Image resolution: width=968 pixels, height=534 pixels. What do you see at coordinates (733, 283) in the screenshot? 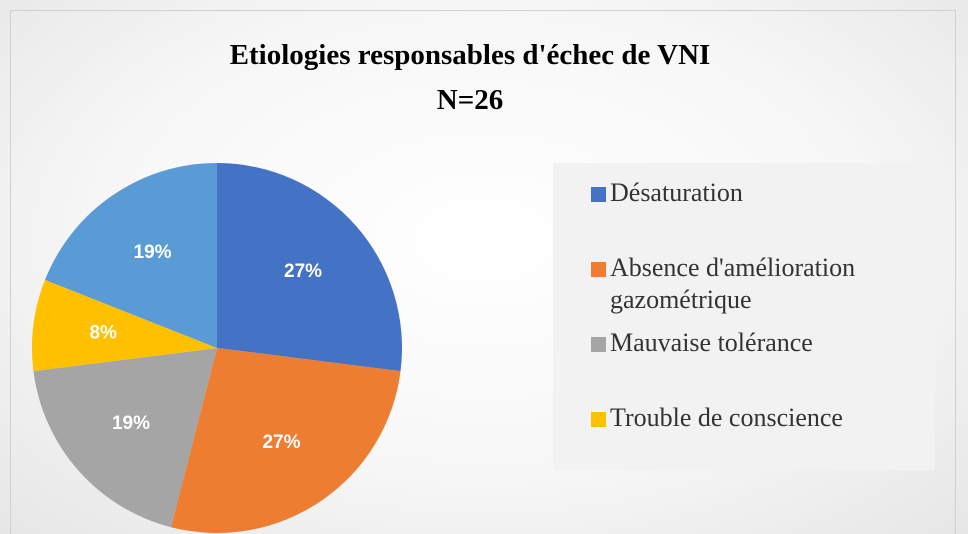
I see `legend-label: Absence d'amélioration gazométrique` at bounding box center [733, 283].